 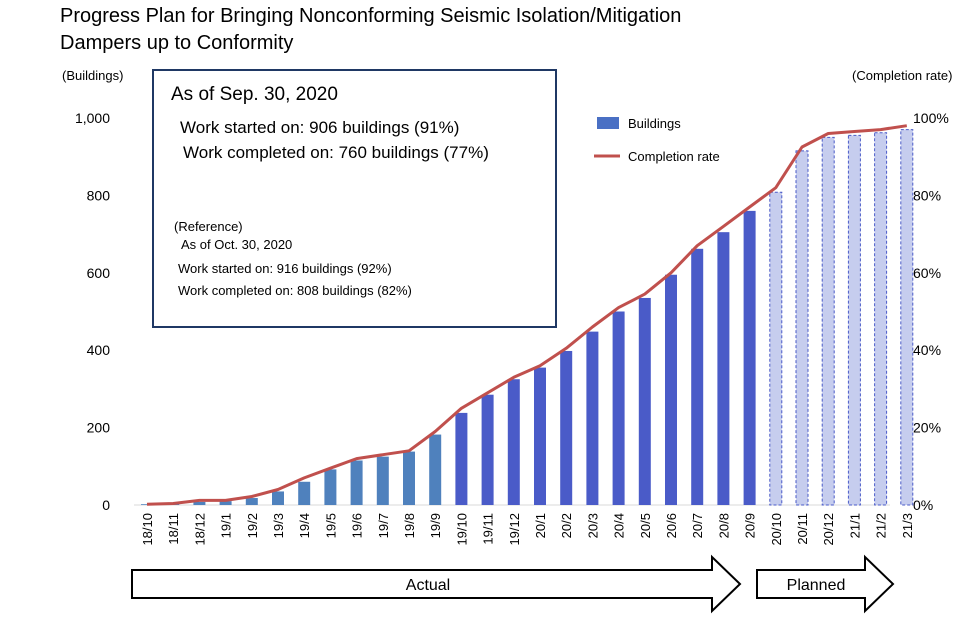 What do you see at coordinates (254, 94) in the screenshot?
I see `info-box-heading: As of Sep. 30, 2020` at bounding box center [254, 94].